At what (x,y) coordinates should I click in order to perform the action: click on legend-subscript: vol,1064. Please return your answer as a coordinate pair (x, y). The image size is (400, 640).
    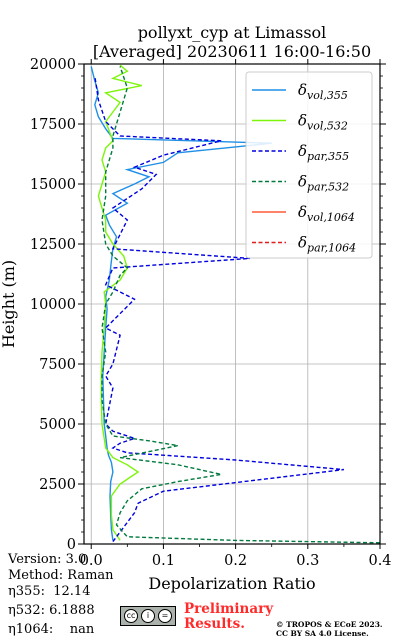
    Looking at the image, I should click on (331, 217).